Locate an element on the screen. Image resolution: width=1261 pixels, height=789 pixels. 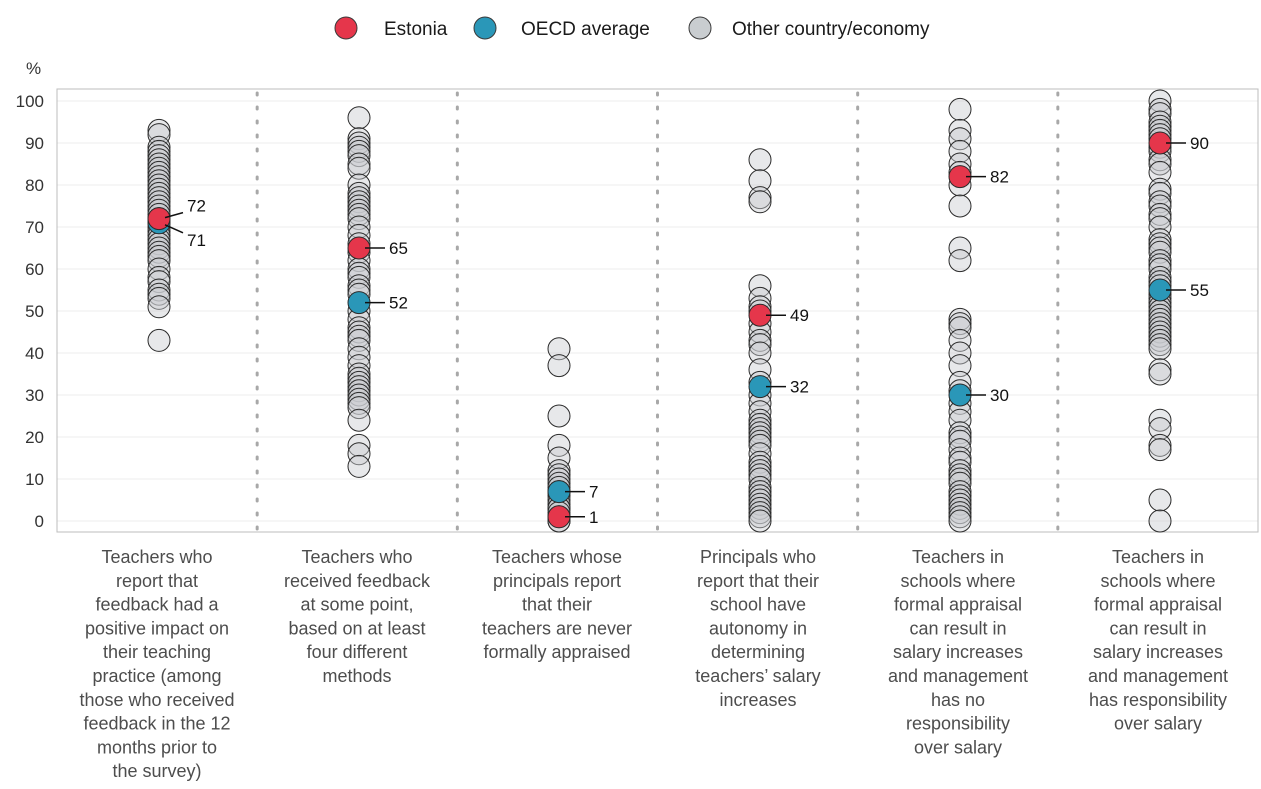
value-label-estonia: 82 is located at coordinates (999, 177).